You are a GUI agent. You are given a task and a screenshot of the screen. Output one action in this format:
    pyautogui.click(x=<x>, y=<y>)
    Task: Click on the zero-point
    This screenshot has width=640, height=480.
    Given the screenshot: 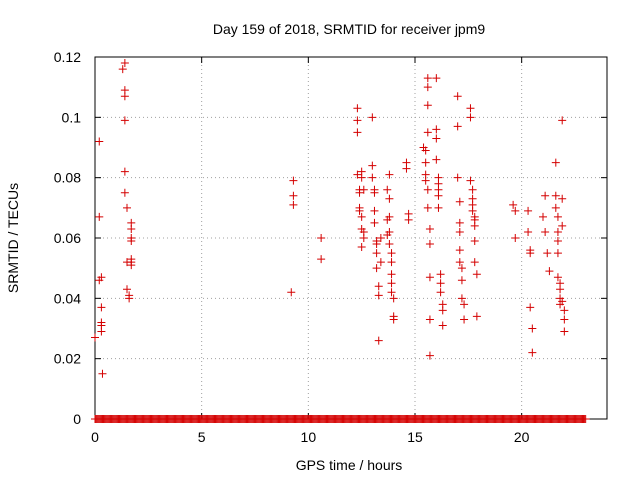 What is the action you would take?
    pyautogui.click(x=585, y=419)
    